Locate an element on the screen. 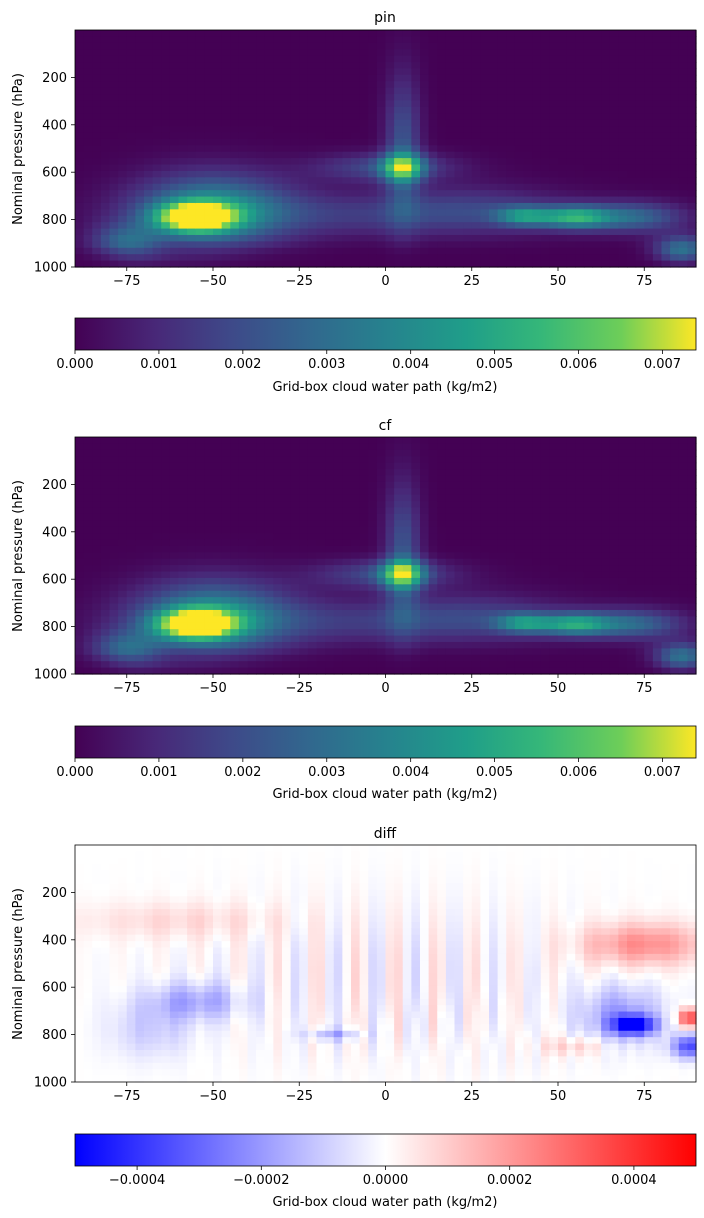 This screenshot has height=1218, width=704. chart-title: cf is located at coordinates (386, 426).